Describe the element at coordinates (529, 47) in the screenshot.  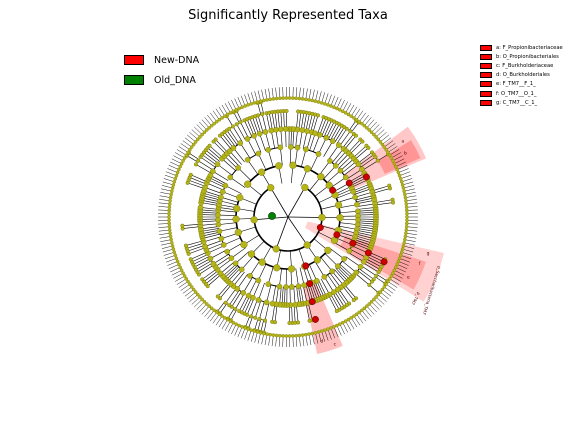
I see `clade-label-a: a: F_Propionibacteriaceae` at that location.